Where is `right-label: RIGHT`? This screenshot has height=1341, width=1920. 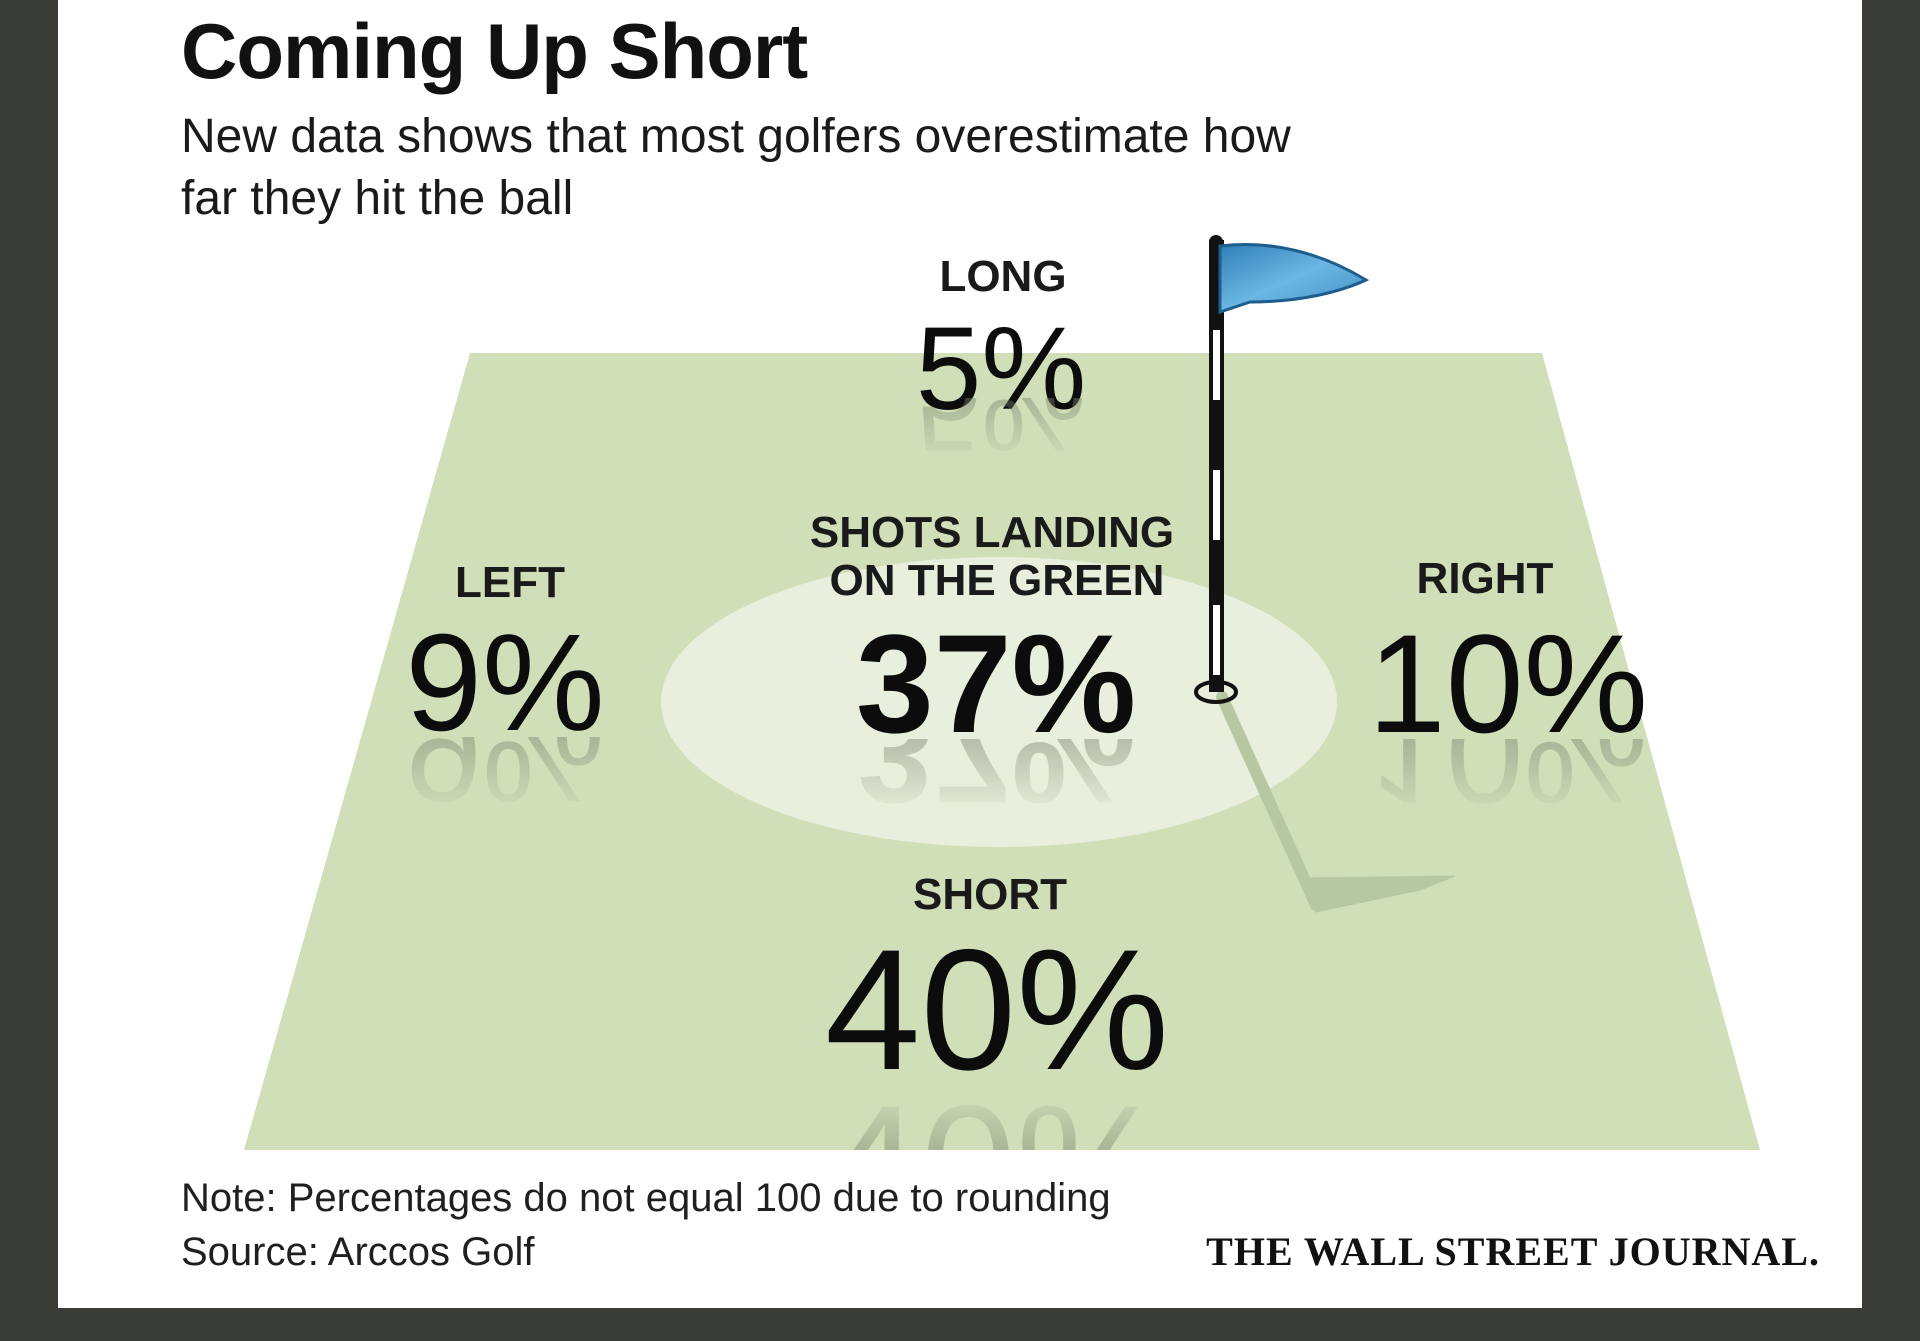
right-label: RIGHT is located at coordinates (1485, 578).